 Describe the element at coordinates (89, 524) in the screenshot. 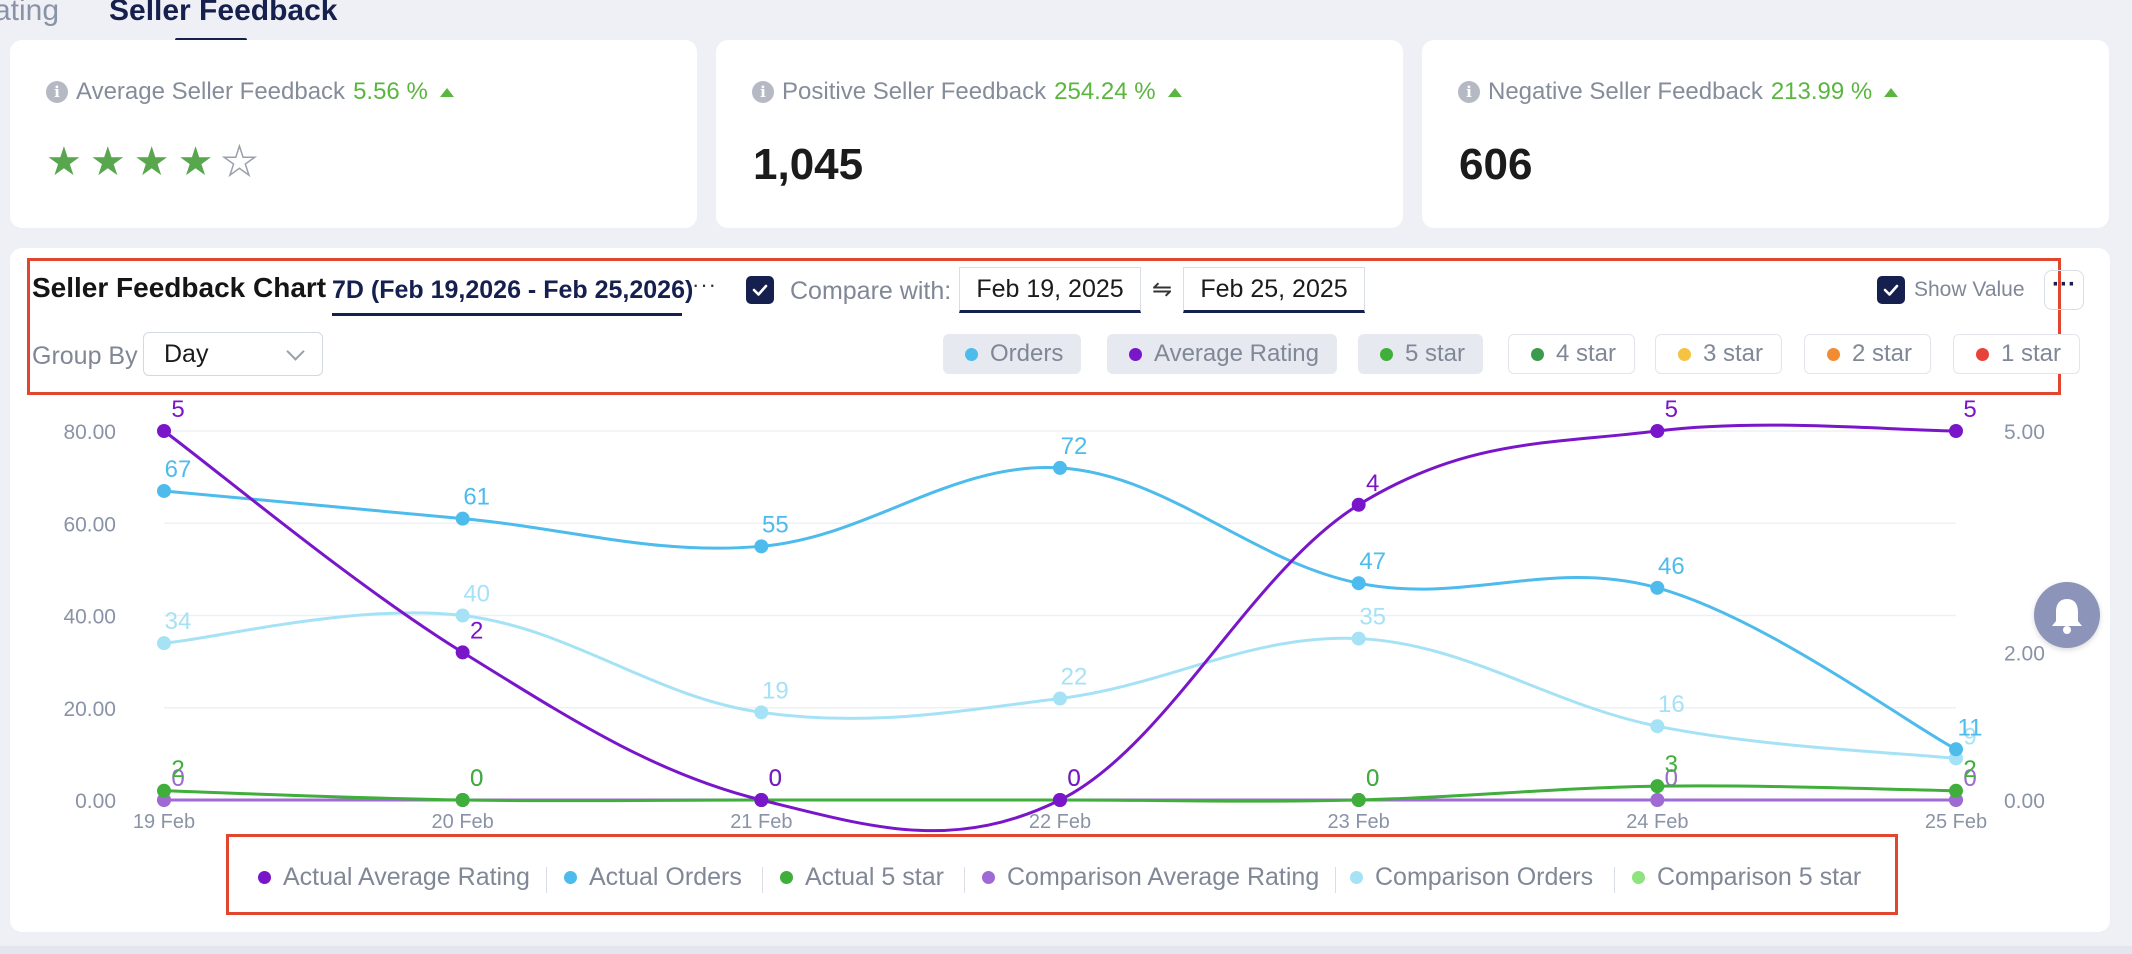

I see `y-left-tick-label: 60.00` at that location.